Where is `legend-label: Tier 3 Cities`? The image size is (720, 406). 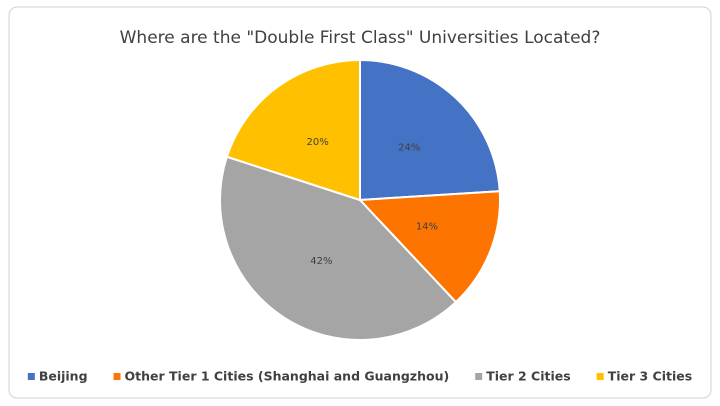 legend-label: Tier 3 Cities is located at coordinates (650, 376).